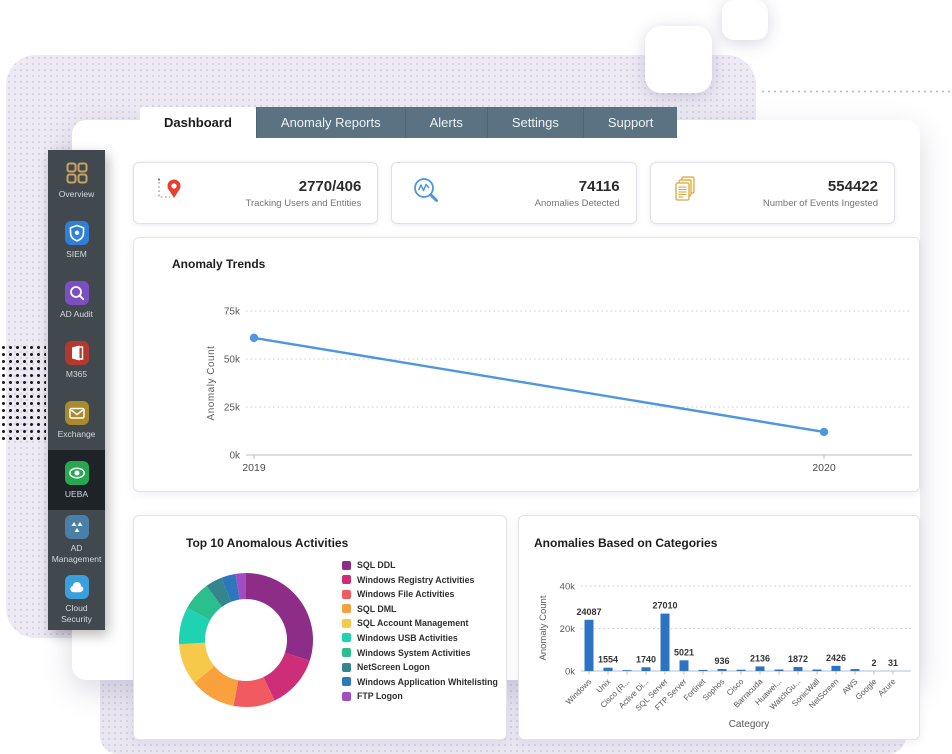 The image size is (952, 754). Describe the element at coordinates (407, 637) in the screenshot. I see `legend-label: Windows USB Activities` at that location.